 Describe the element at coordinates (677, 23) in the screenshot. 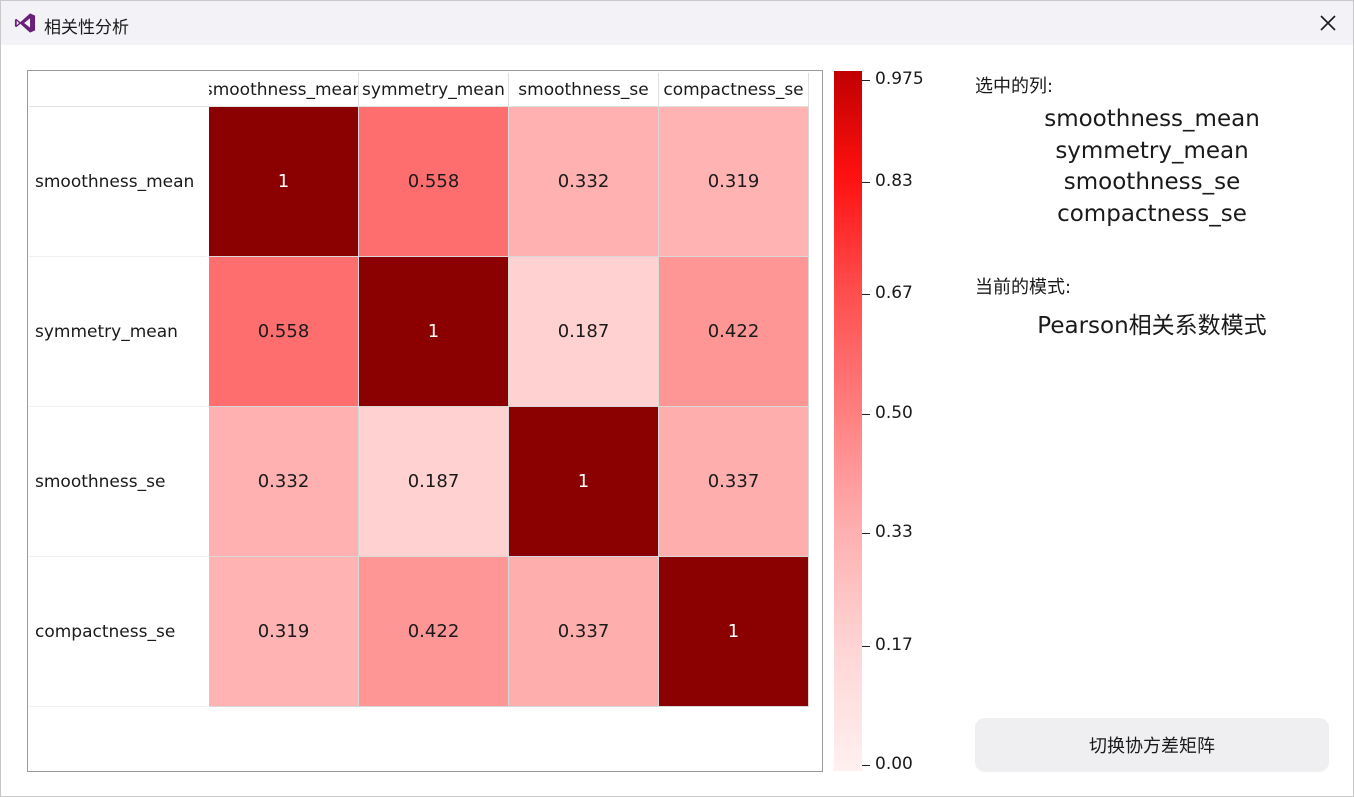

I see `title-bar: 相关性分析` at that location.